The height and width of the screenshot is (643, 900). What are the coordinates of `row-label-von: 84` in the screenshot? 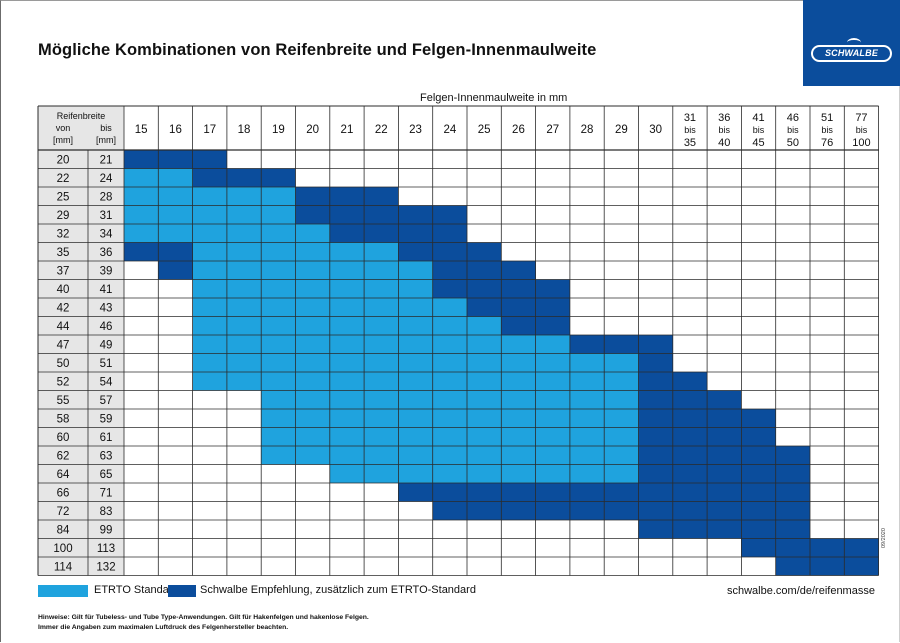 It's located at (63, 530).